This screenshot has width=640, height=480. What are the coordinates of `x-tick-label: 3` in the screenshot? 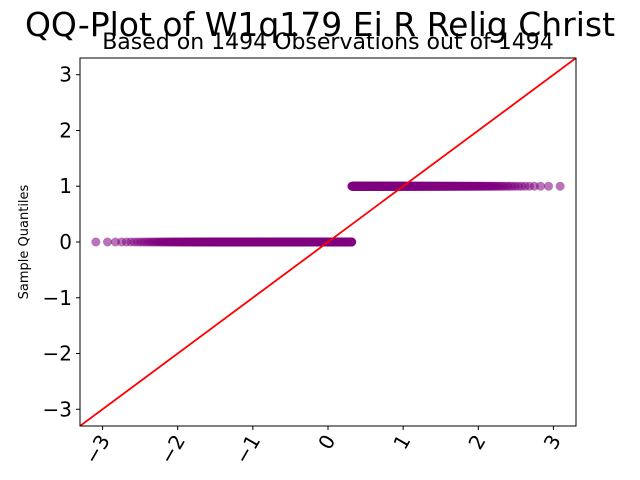 It's located at (552, 442).